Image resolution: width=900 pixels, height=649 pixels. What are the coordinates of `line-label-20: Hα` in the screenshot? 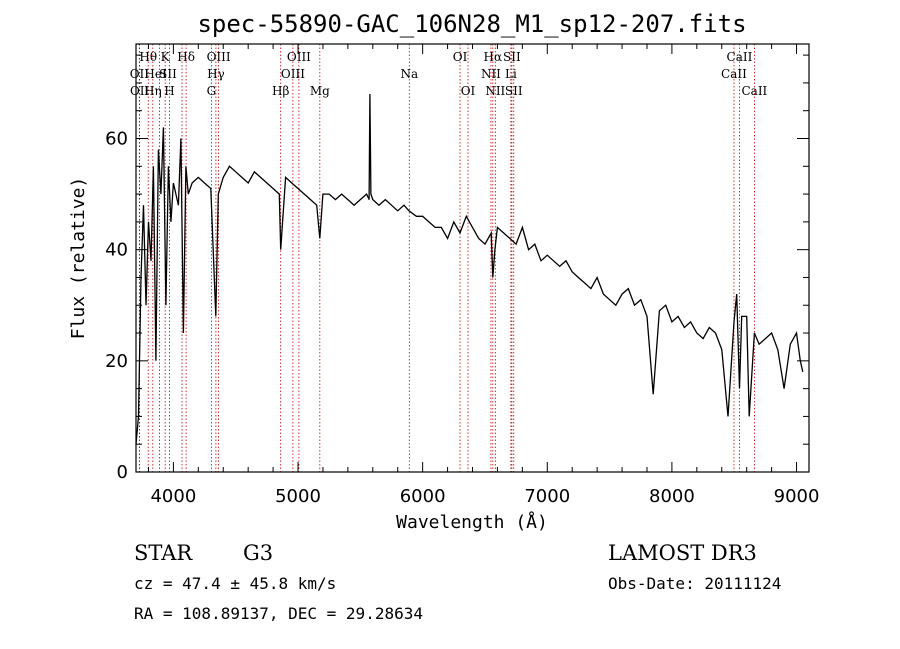 It's located at (493, 57).